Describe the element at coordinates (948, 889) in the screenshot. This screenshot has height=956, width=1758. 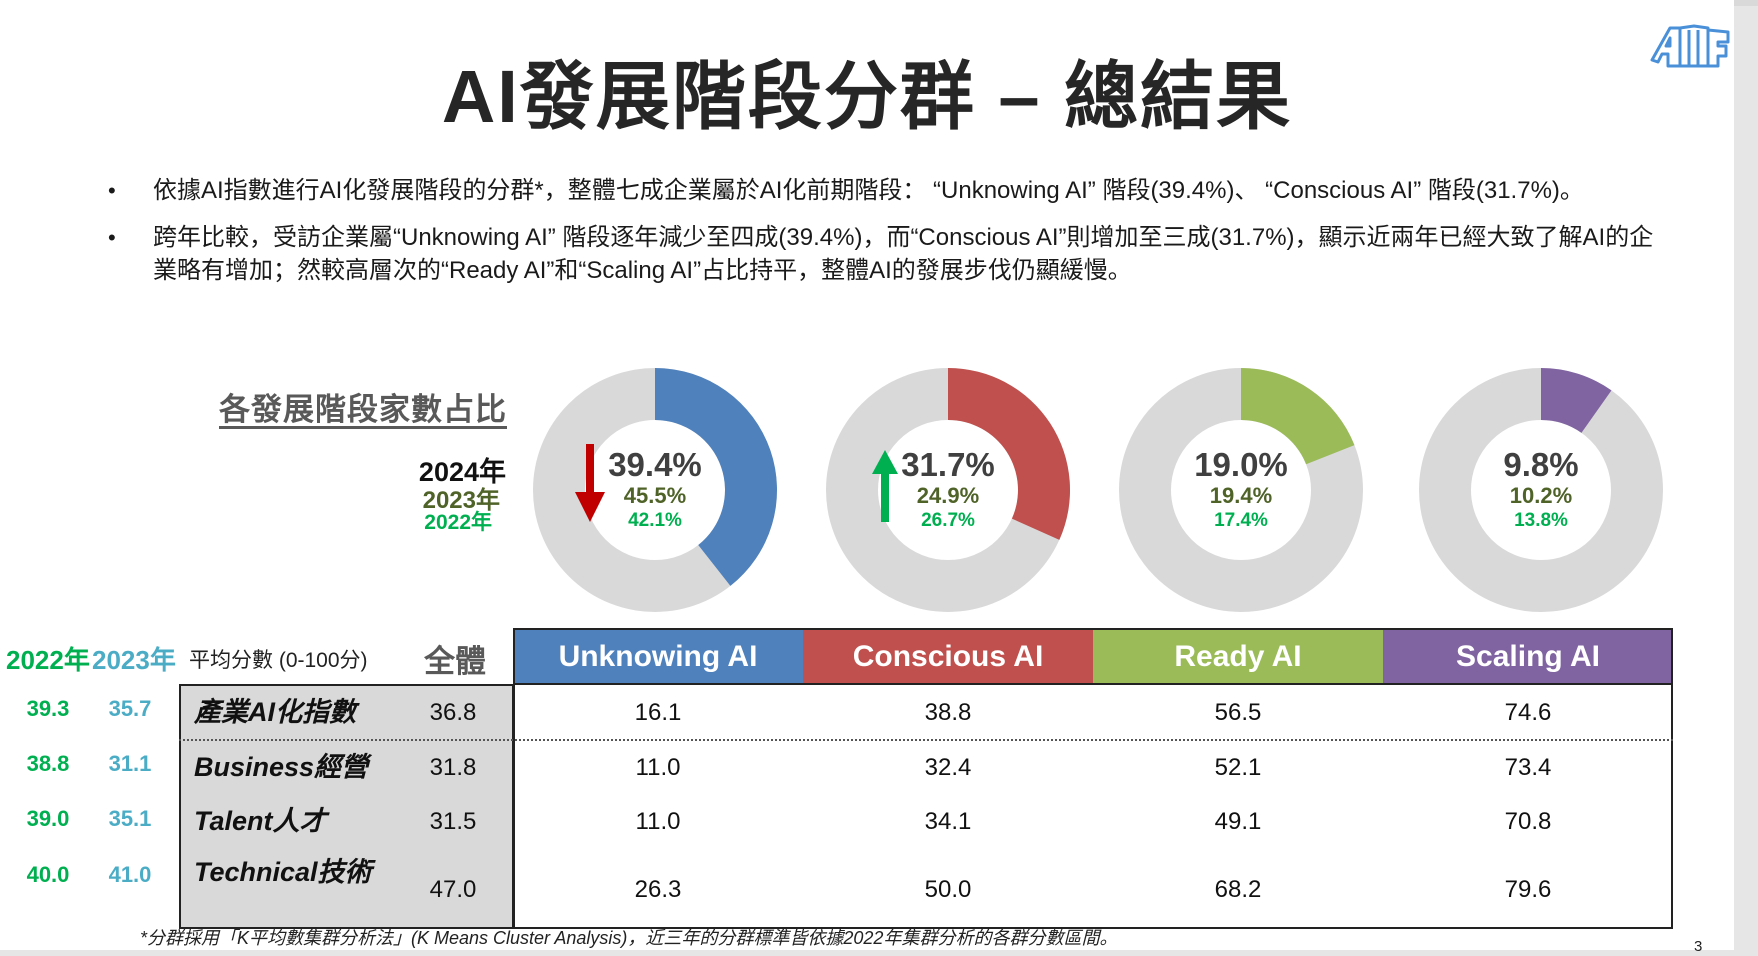
I see `score-conscious: 50.0` at that location.